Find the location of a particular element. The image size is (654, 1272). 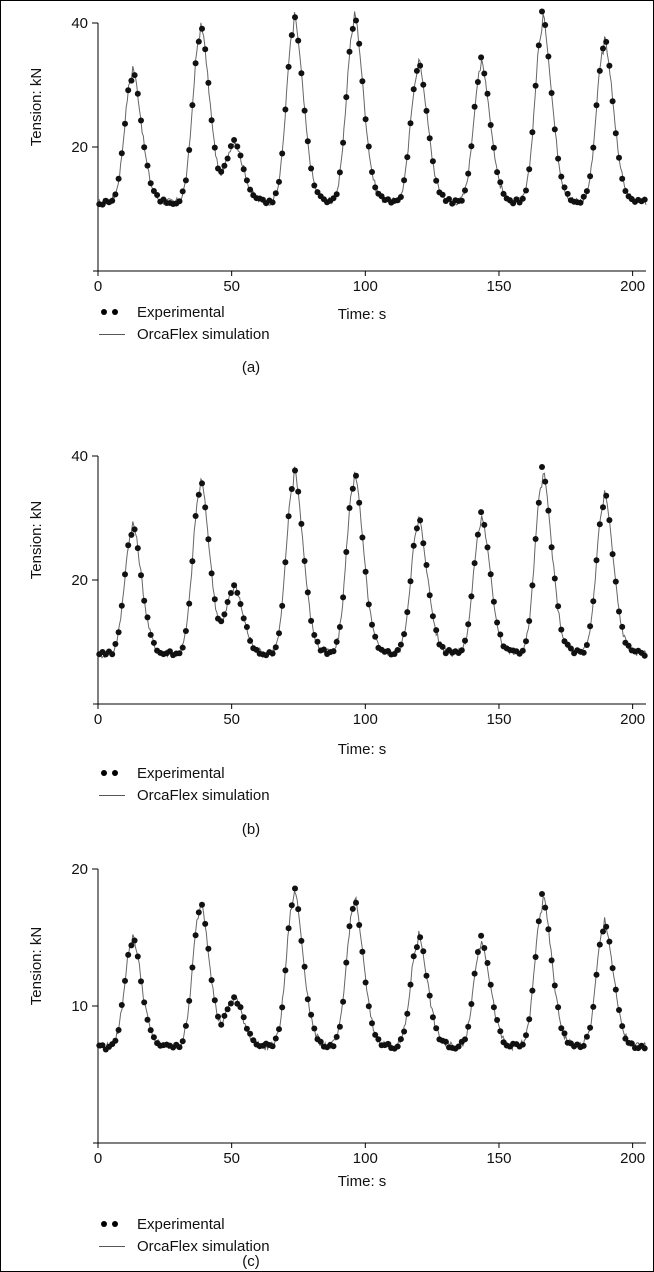

x-tick-label: 200 is located at coordinates (632, 719).